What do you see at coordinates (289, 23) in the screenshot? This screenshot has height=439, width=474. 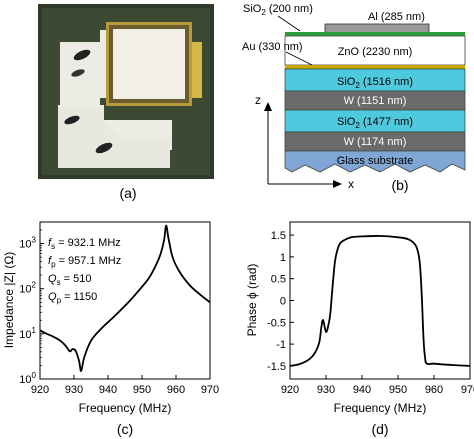 I see `sio2-top-pointer` at bounding box center [289, 23].